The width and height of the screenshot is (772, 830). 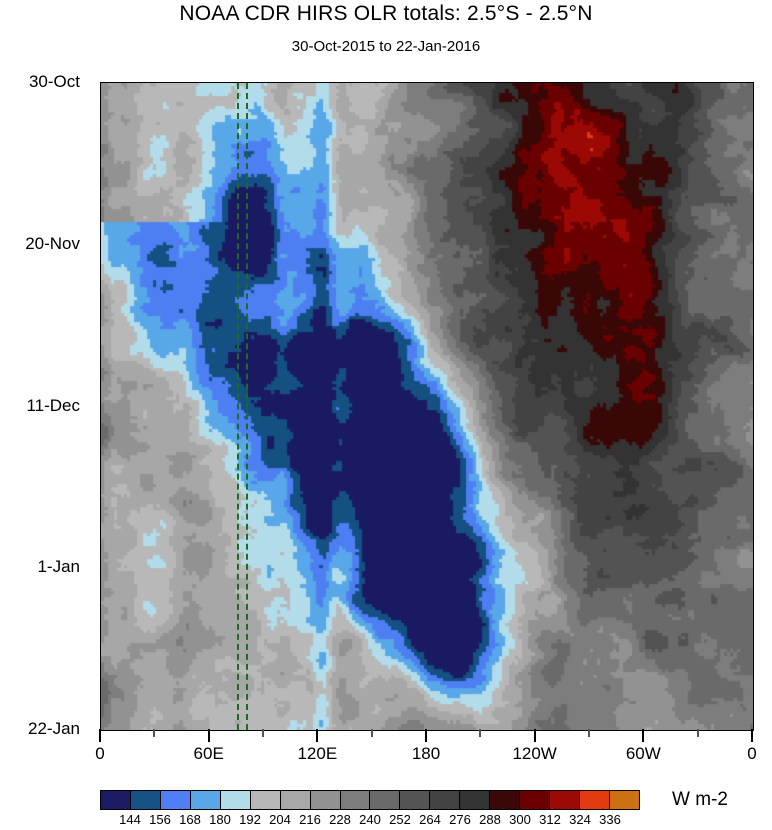 What do you see at coordinates (430, 819) in the screenshot?
I see `colorbar-tick-label: 264` at bounding box center [430, 819].